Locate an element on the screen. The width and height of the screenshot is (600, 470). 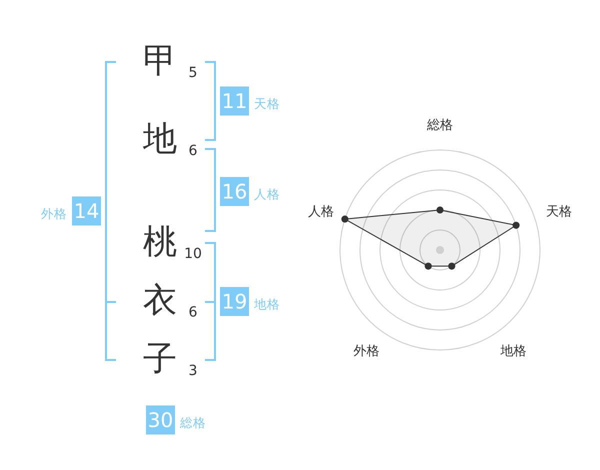
category-label: 子 is located at coordinates (160, 359).